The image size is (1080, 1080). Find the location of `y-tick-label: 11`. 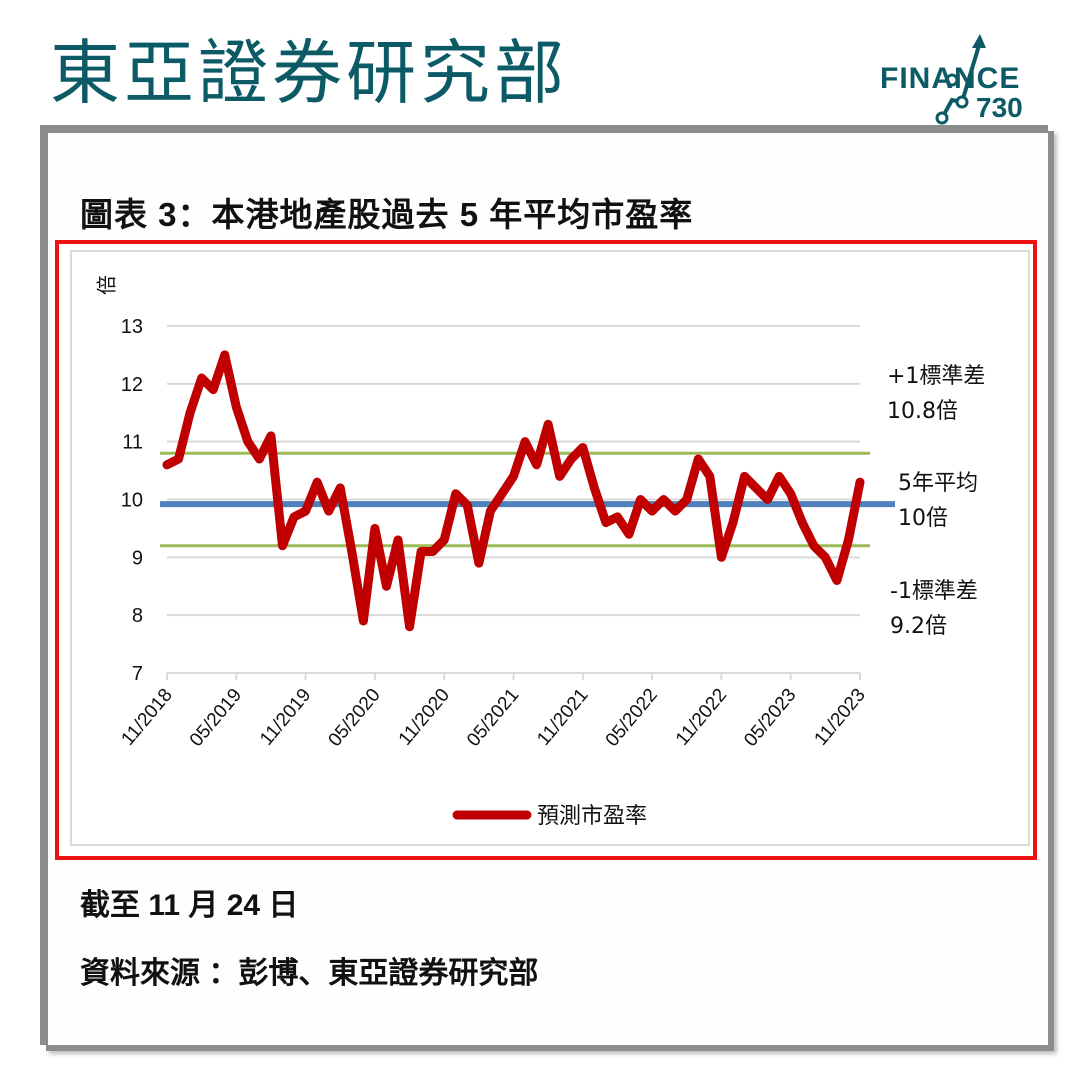

y-tick-label: 11 is located at coordinates (132, 443).